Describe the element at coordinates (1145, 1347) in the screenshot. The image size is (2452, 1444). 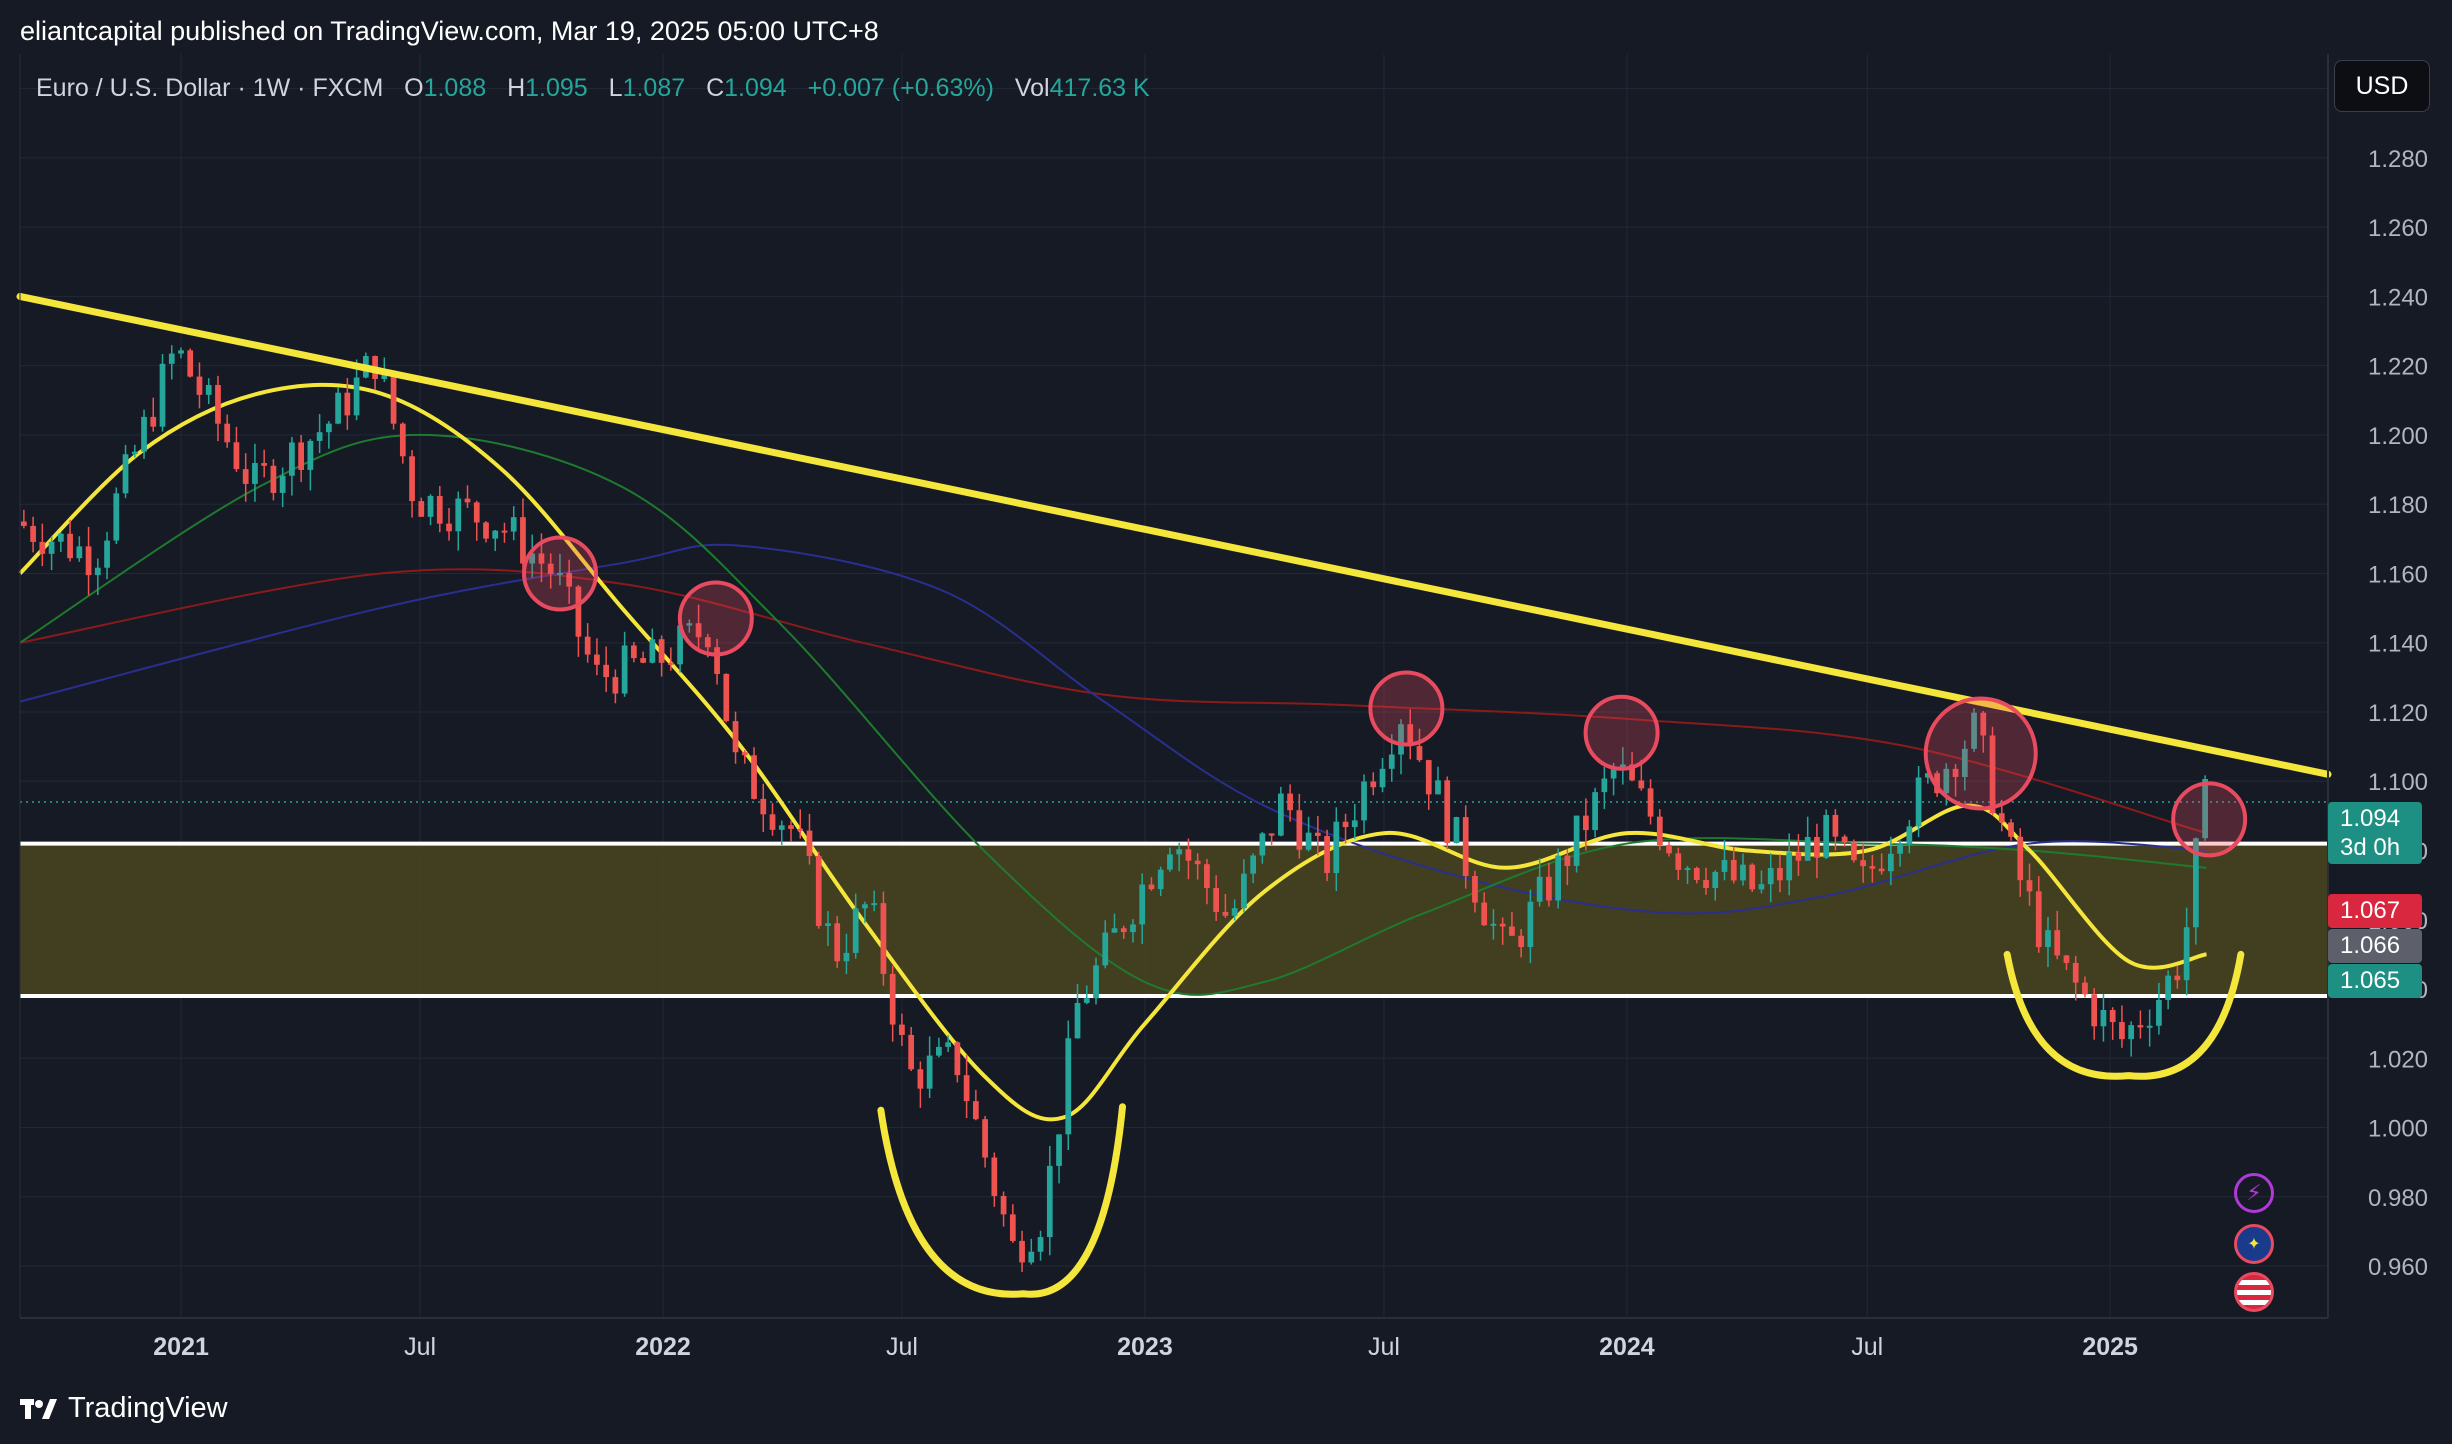
I see `x-tick-label: 2023` at that location.